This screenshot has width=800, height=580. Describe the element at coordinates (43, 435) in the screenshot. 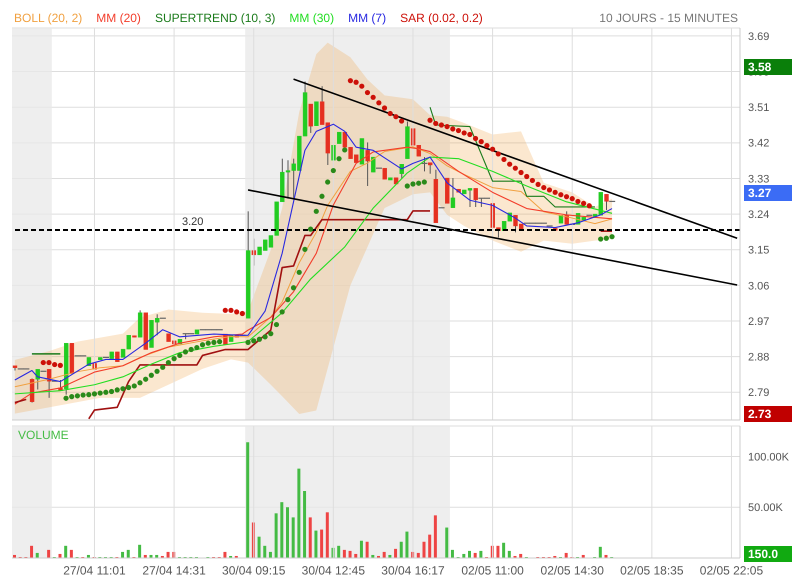

I see `chart-title: VOLUME` at that location.